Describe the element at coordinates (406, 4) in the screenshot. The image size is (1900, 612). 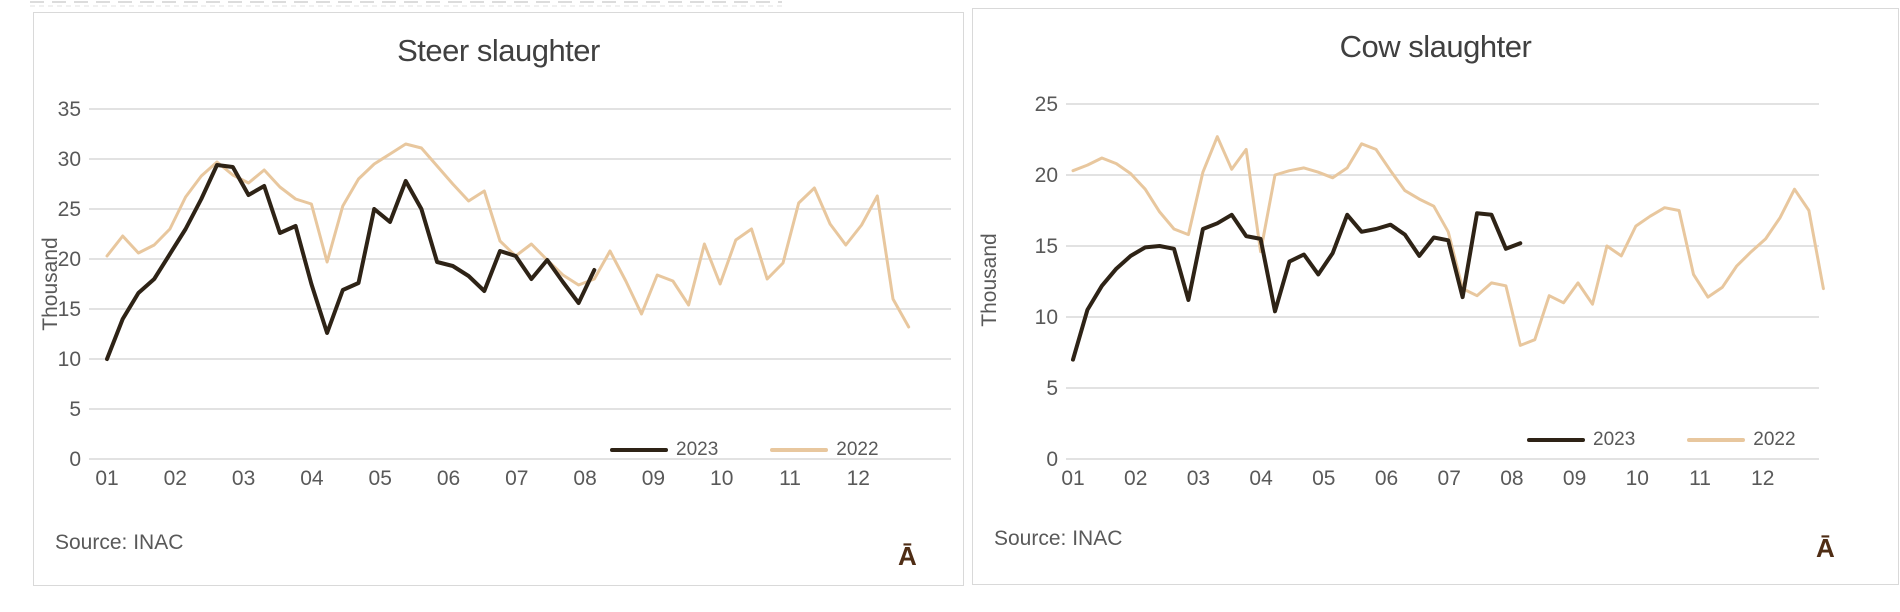
I see `cropped-text-artifact` at that location.